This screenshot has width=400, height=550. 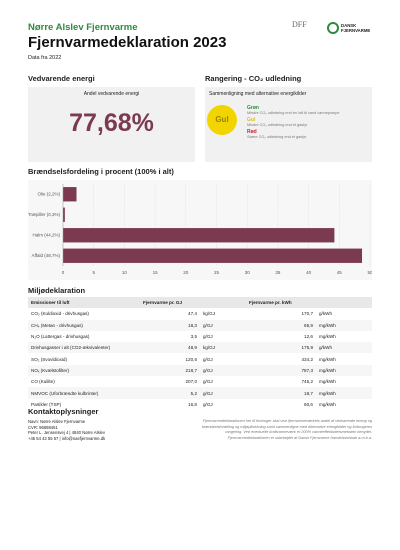 I want to click on level-name: Rød, so click(x=252, y=132).